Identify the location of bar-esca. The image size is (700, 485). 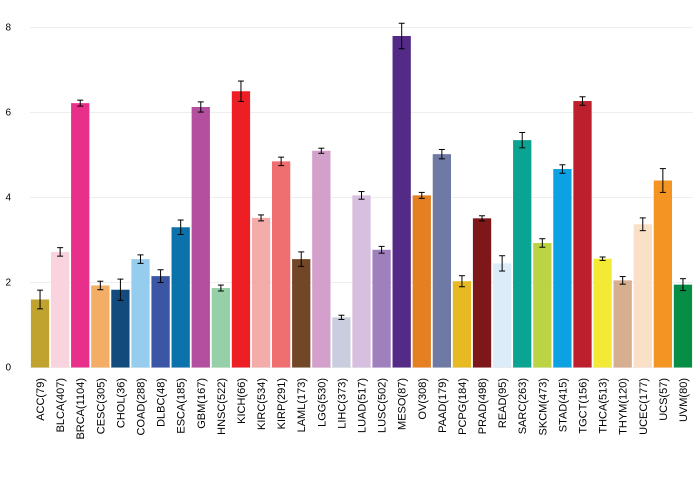
(180, 297).